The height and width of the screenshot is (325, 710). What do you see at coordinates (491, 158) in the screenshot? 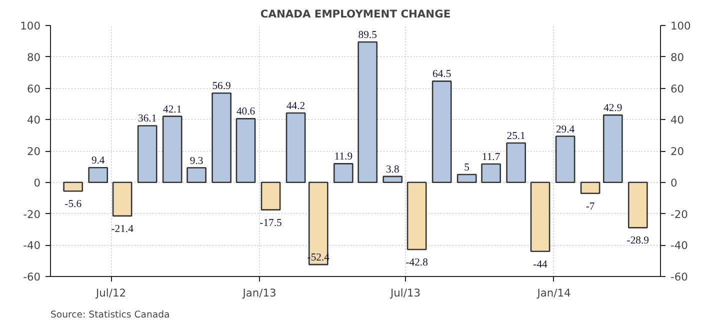
I see `data-label: 11.7` at bounding box center [491, 158].